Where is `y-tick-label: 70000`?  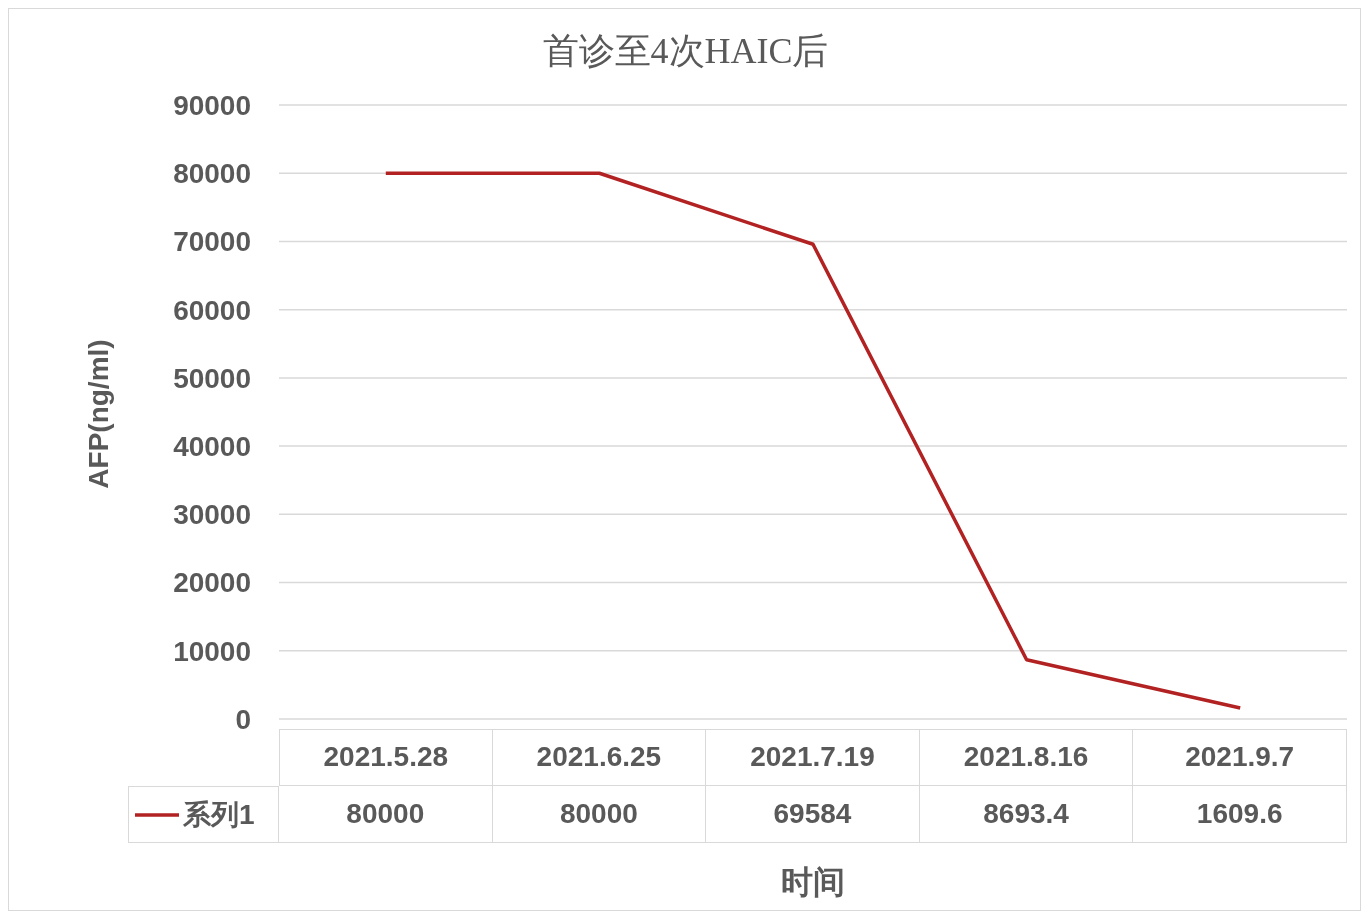 y-tick-label: 70000 is located at coordinates (212, 242).